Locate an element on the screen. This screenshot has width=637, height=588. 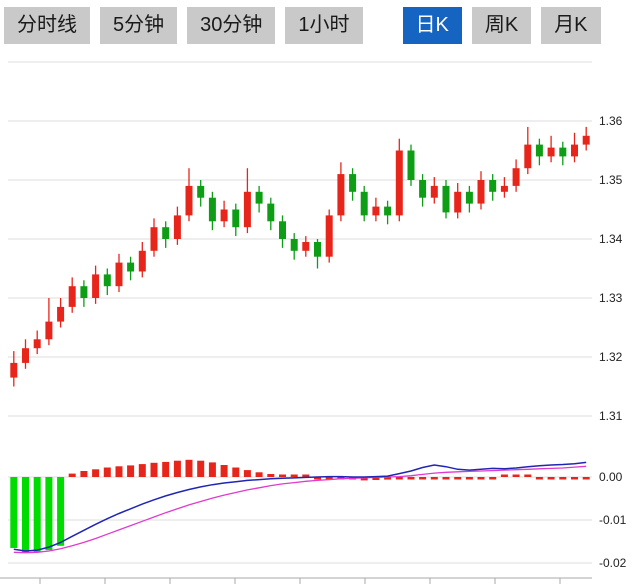
tab-weekly-k: 周K is located at coordinates (501, 25).